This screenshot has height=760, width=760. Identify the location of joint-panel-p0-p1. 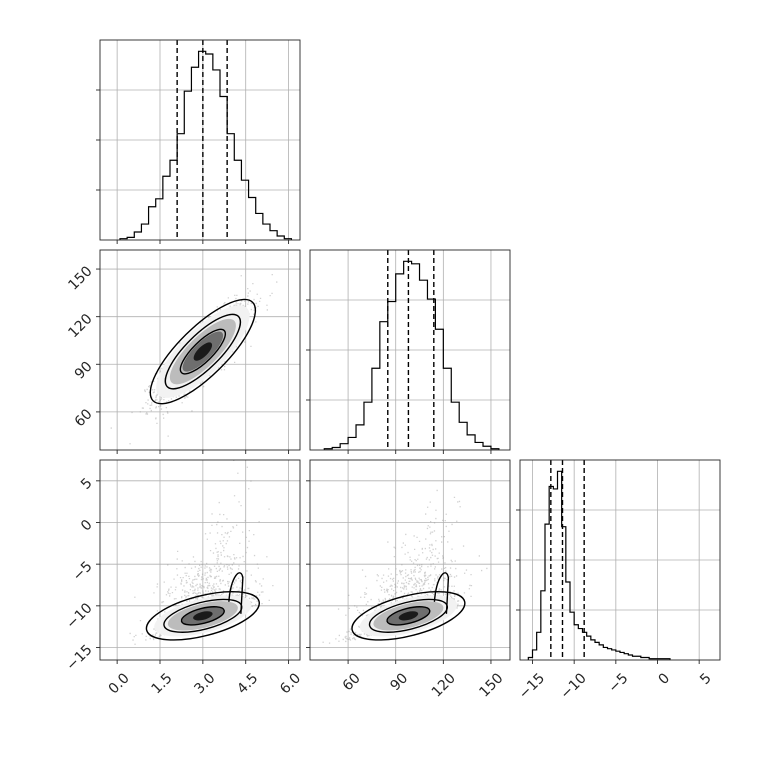
(198, 352).